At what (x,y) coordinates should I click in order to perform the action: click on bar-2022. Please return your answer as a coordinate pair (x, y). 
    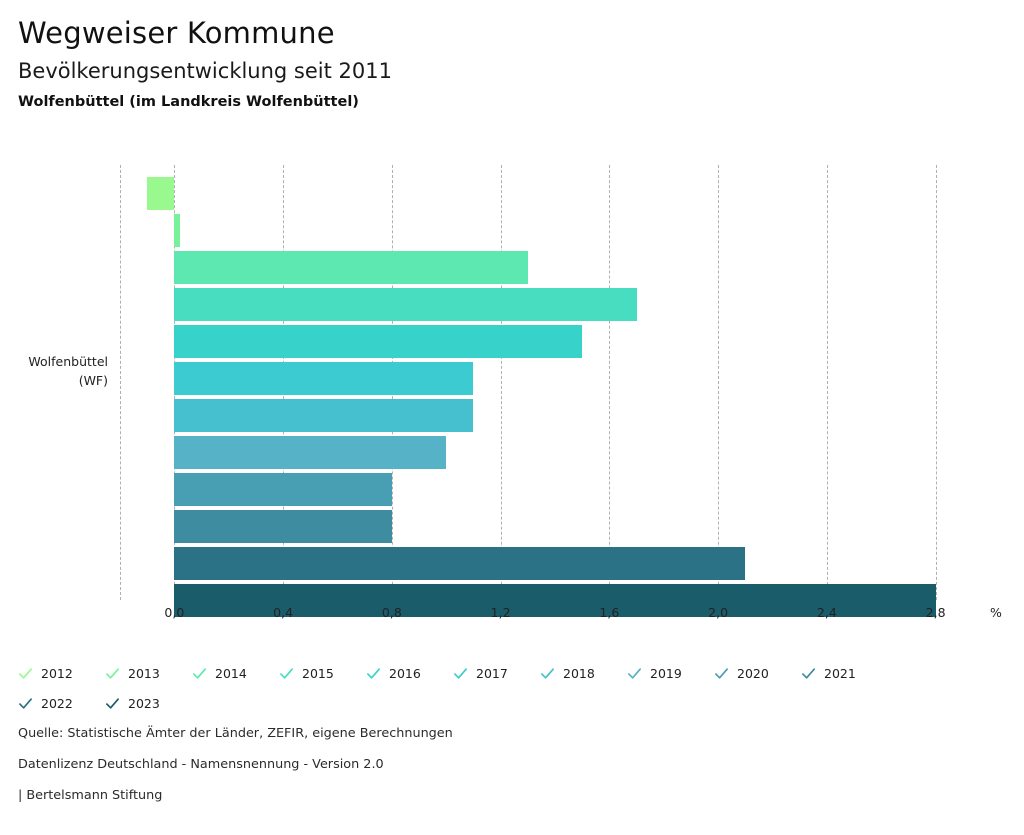
    Looking at the image, I should click on (460, 563).